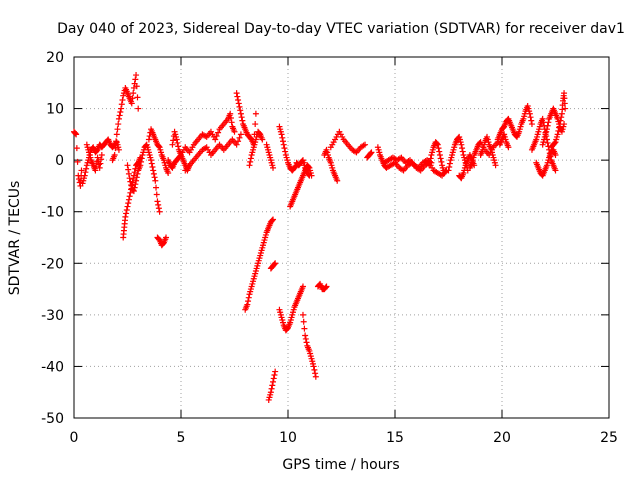  I want to click on x-tick-labels: 0 5 10 15 20 25, so click(344, 438).